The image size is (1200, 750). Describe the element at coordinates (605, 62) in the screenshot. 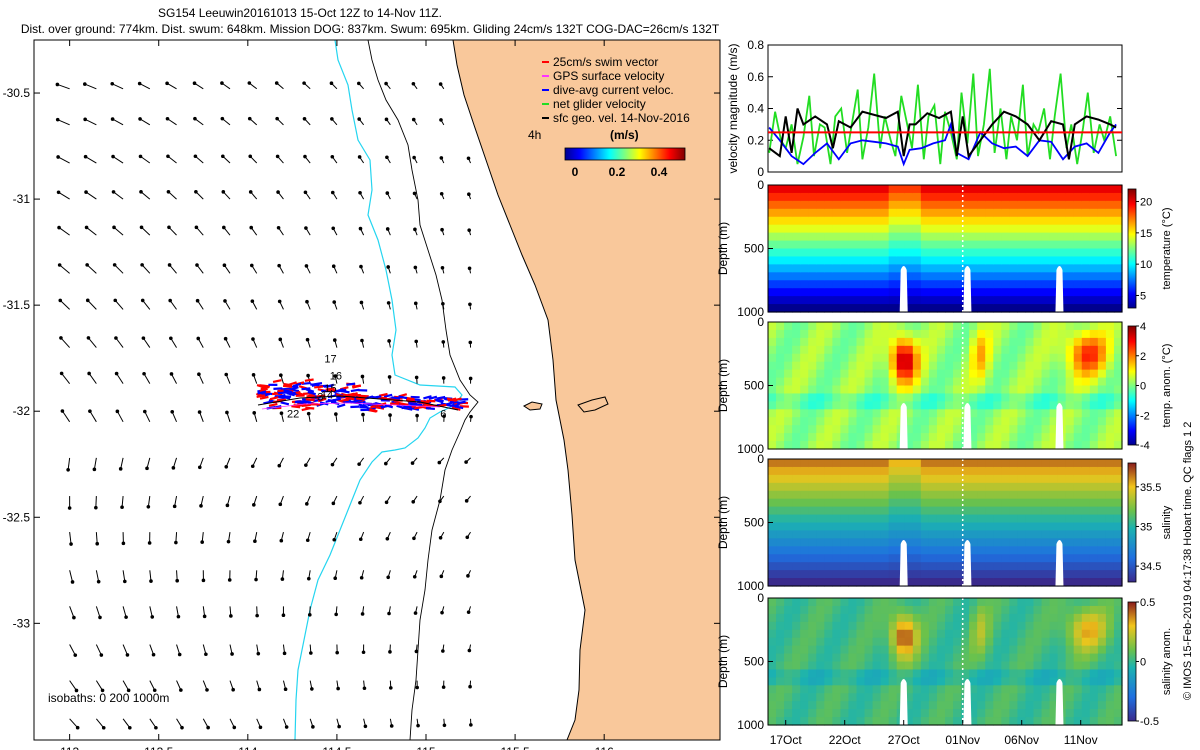

I see `legend-label: 25cm/s swim vector` at that location.